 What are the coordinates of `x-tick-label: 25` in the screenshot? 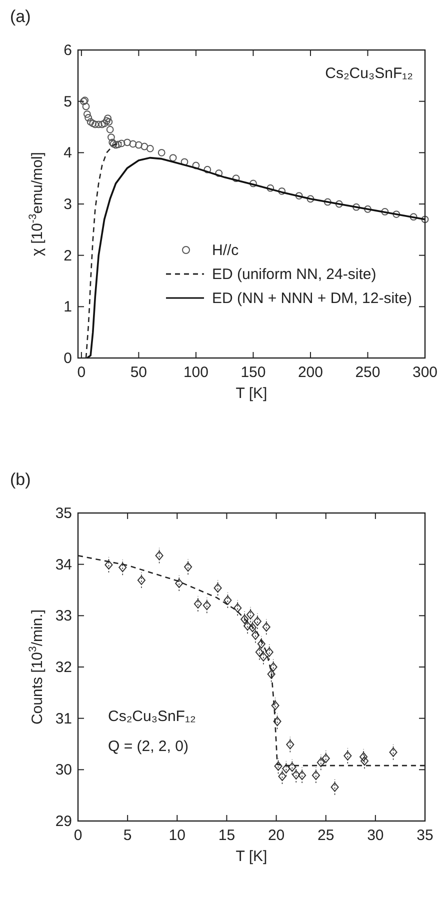 It's located at (326, 835).